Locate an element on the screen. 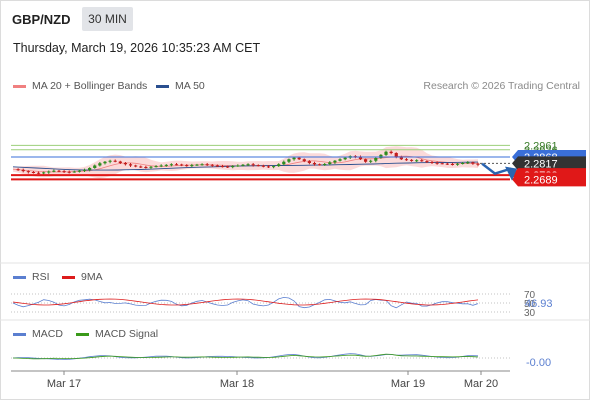 The width and height of the screenshot is (590, 400). rsi-9ma-line is located at coordinates (245, 302).